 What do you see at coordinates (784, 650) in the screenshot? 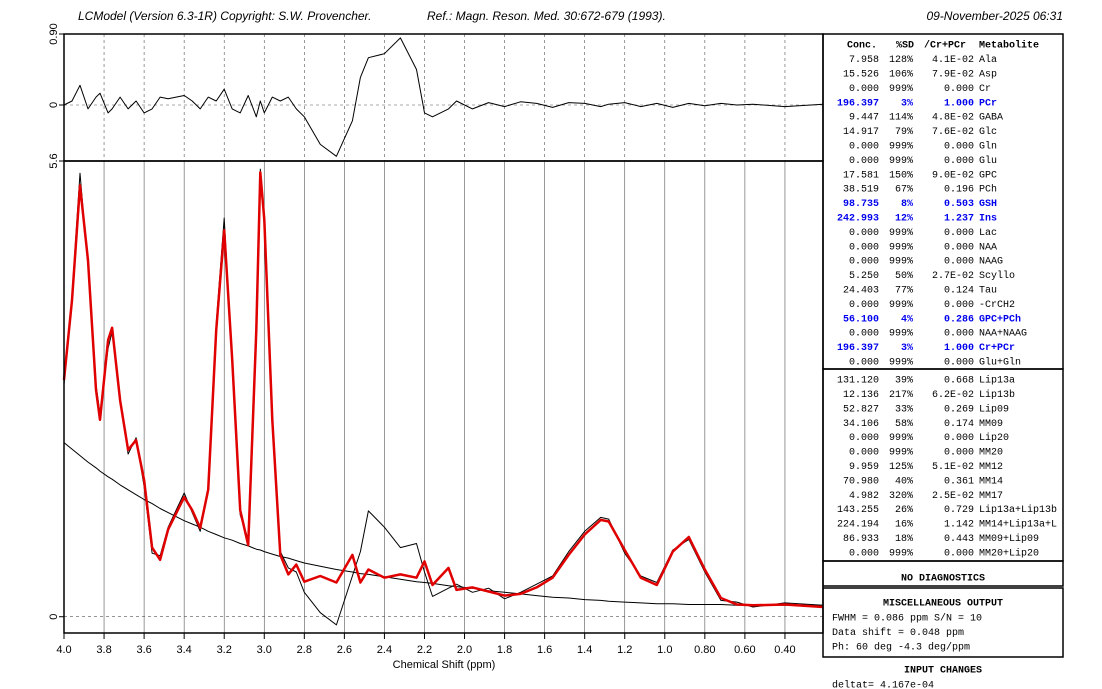
I see `x-tick-label: 0.40` at bounding box center [784, 650].